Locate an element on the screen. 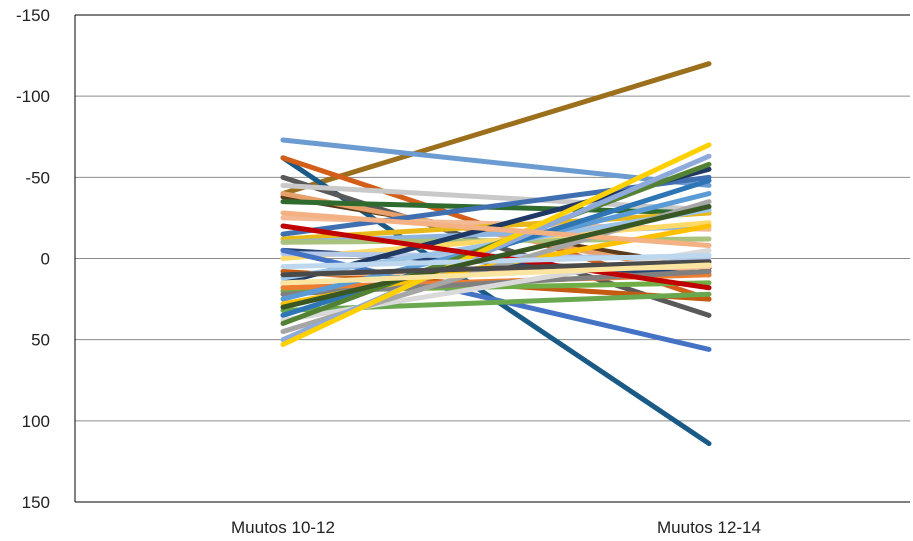 The height and width of the screenshot is (541, 913). y-tick-label: 150 is located at coordinates (36, 502).